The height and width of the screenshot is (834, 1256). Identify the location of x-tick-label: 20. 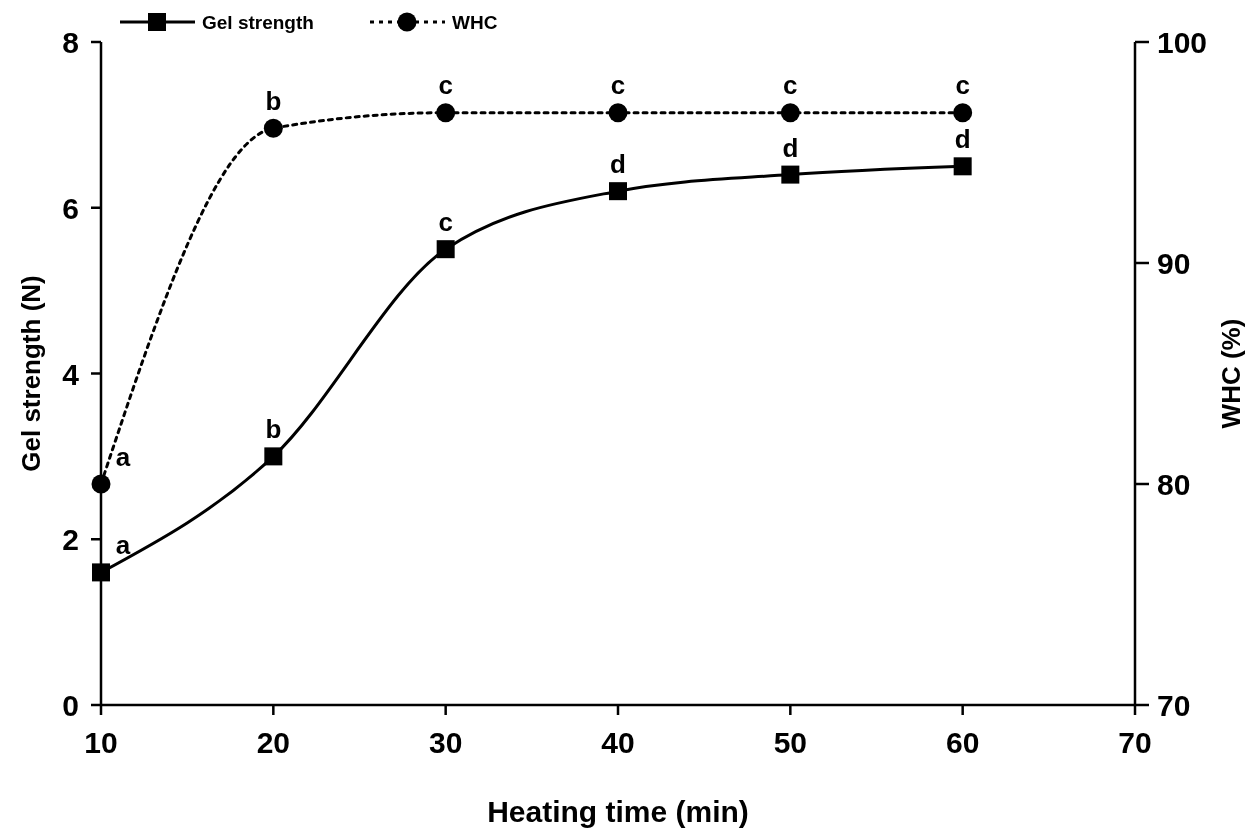
(273, 742).